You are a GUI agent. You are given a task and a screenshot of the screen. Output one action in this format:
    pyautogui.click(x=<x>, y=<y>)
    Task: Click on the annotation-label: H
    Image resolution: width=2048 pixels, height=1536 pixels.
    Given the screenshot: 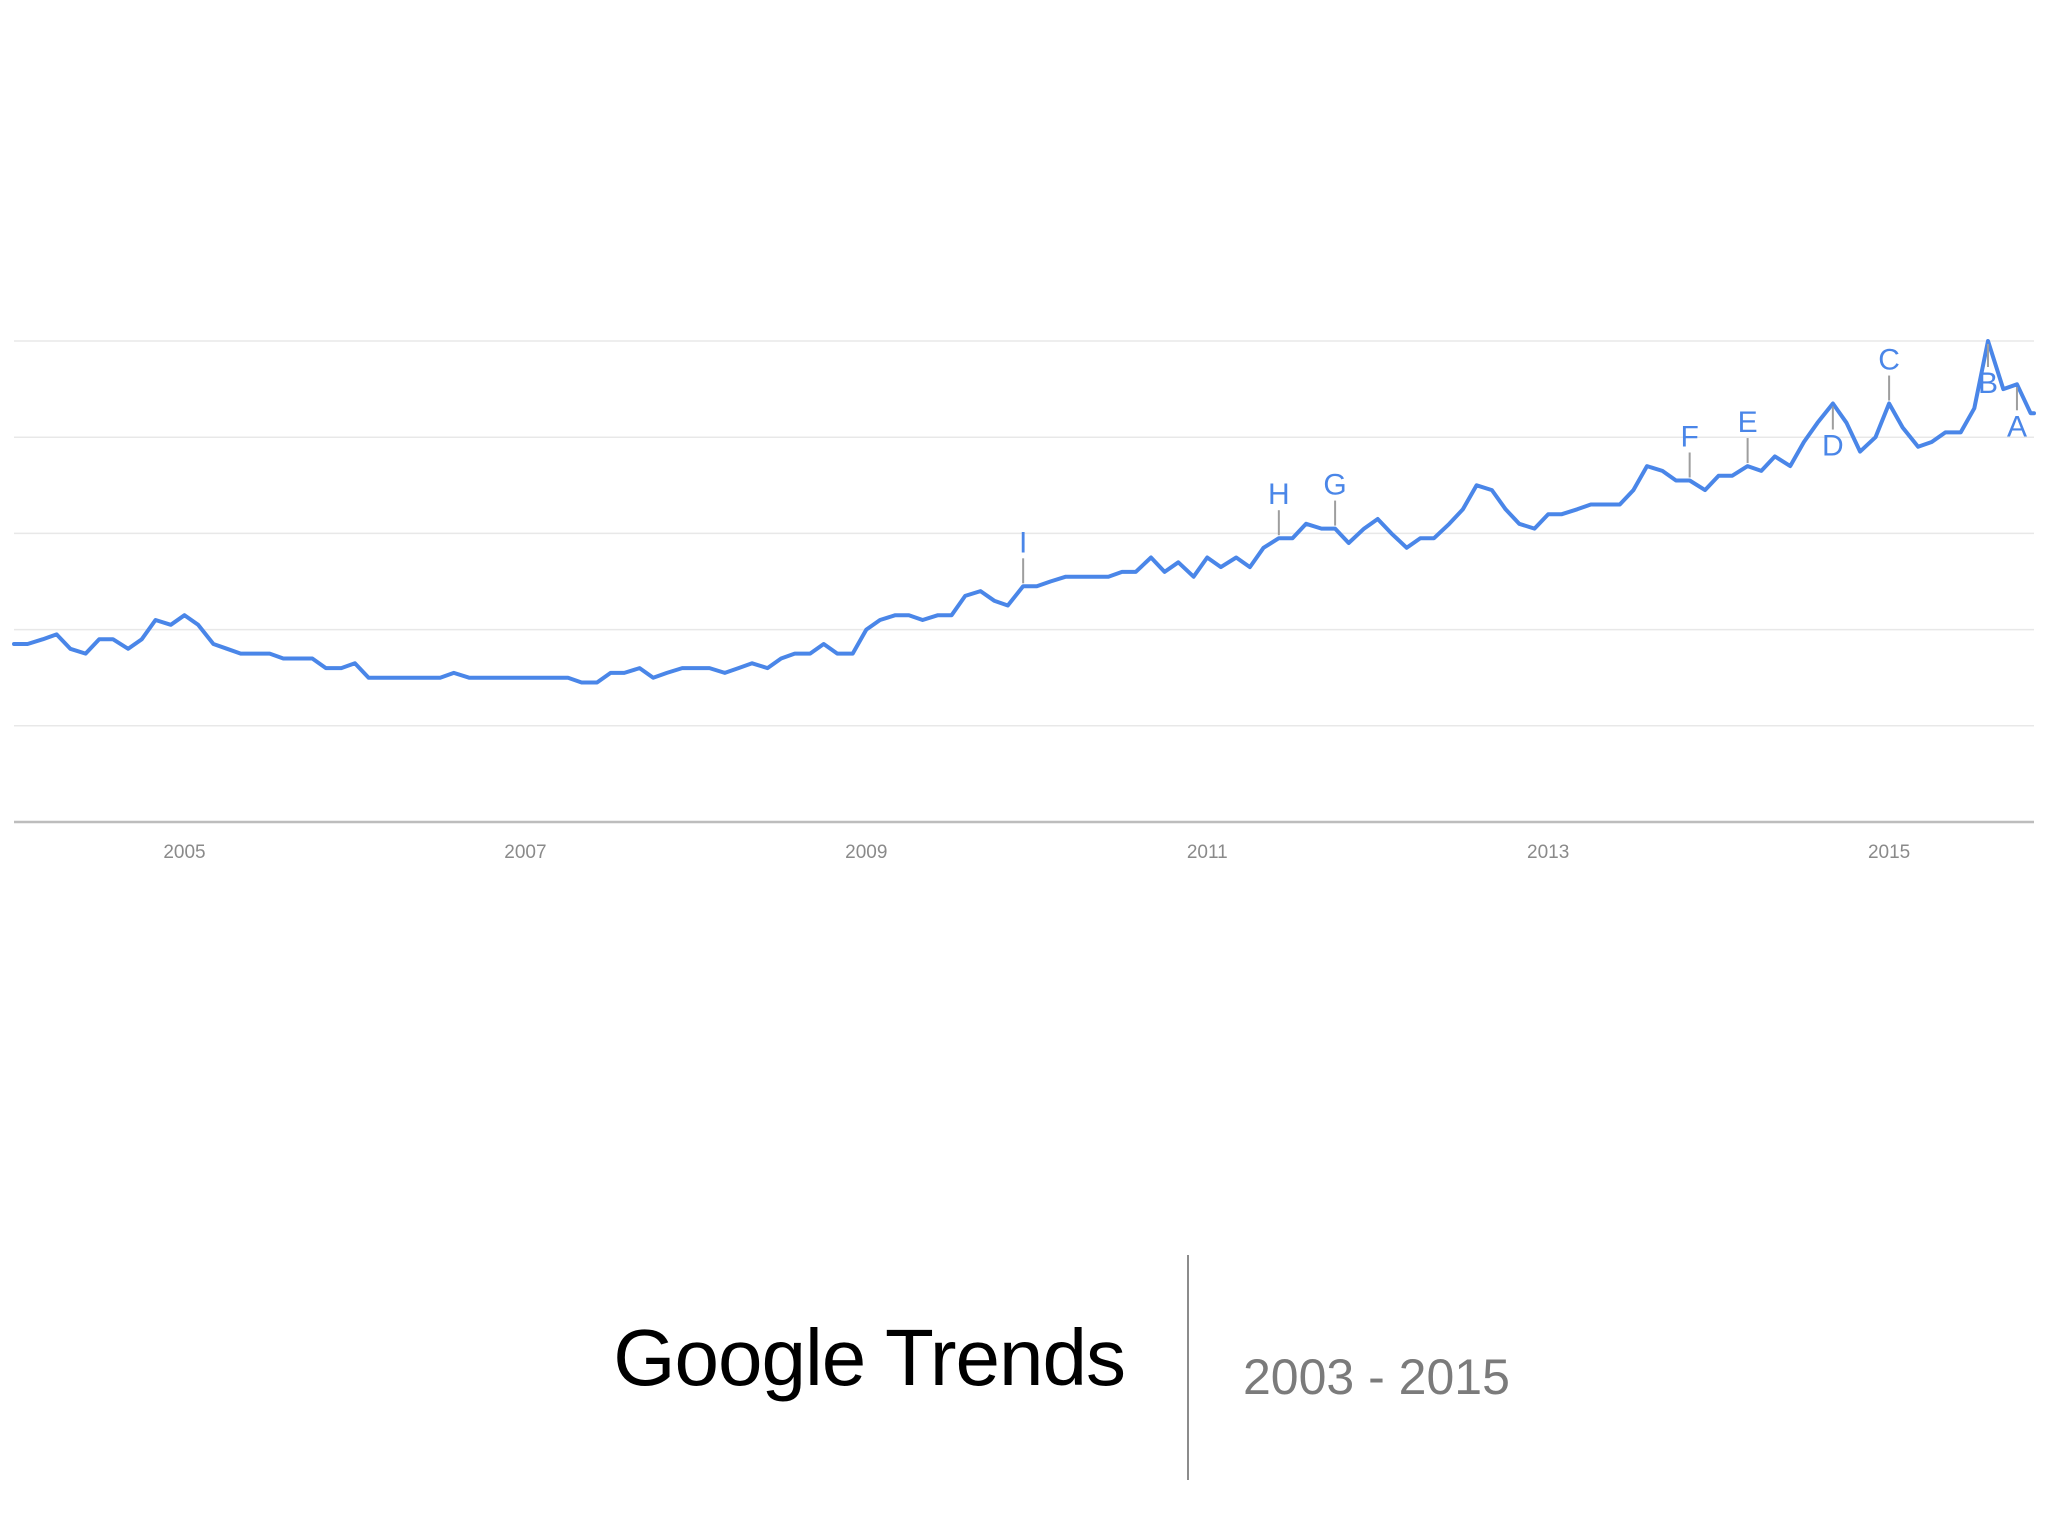 What is the action you would take?
    pyautogui.click(x=1279, y=494)
    